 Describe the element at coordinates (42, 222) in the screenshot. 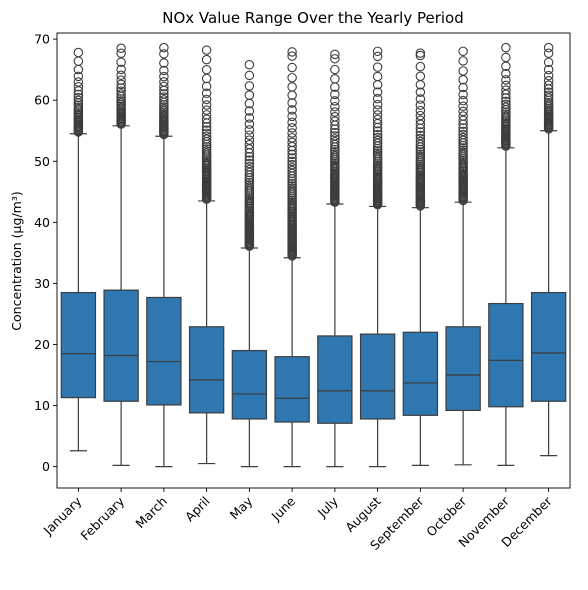

I see `y-tick-label: 40` at that location.